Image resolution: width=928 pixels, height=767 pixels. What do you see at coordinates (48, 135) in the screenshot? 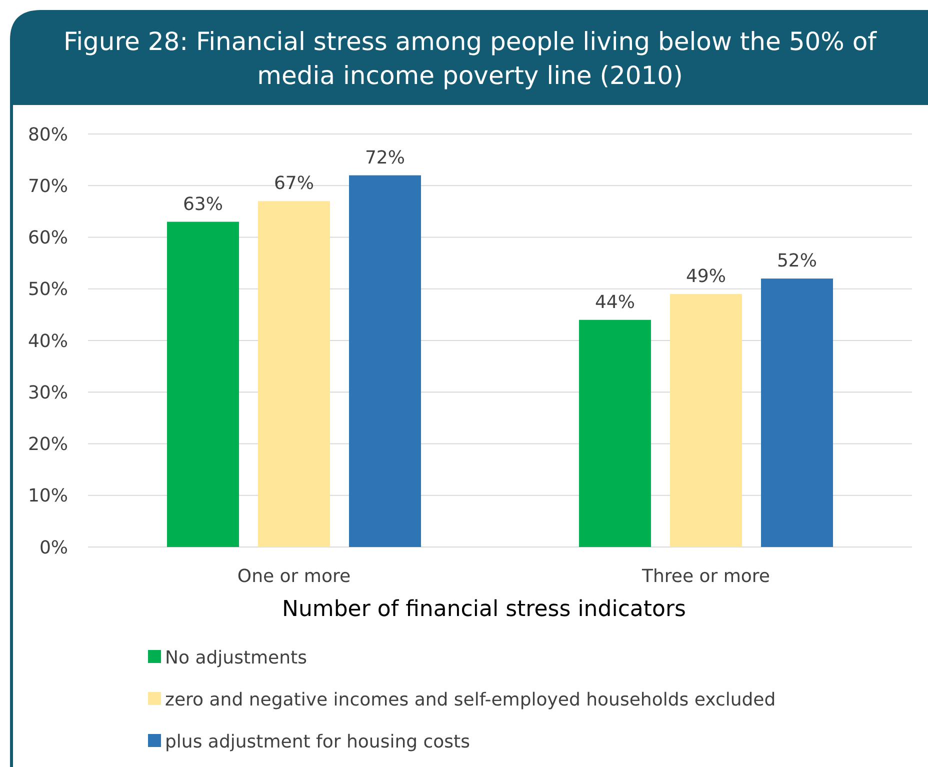
I see `y-tick-label: 80%` at bounding box center [48, 135].